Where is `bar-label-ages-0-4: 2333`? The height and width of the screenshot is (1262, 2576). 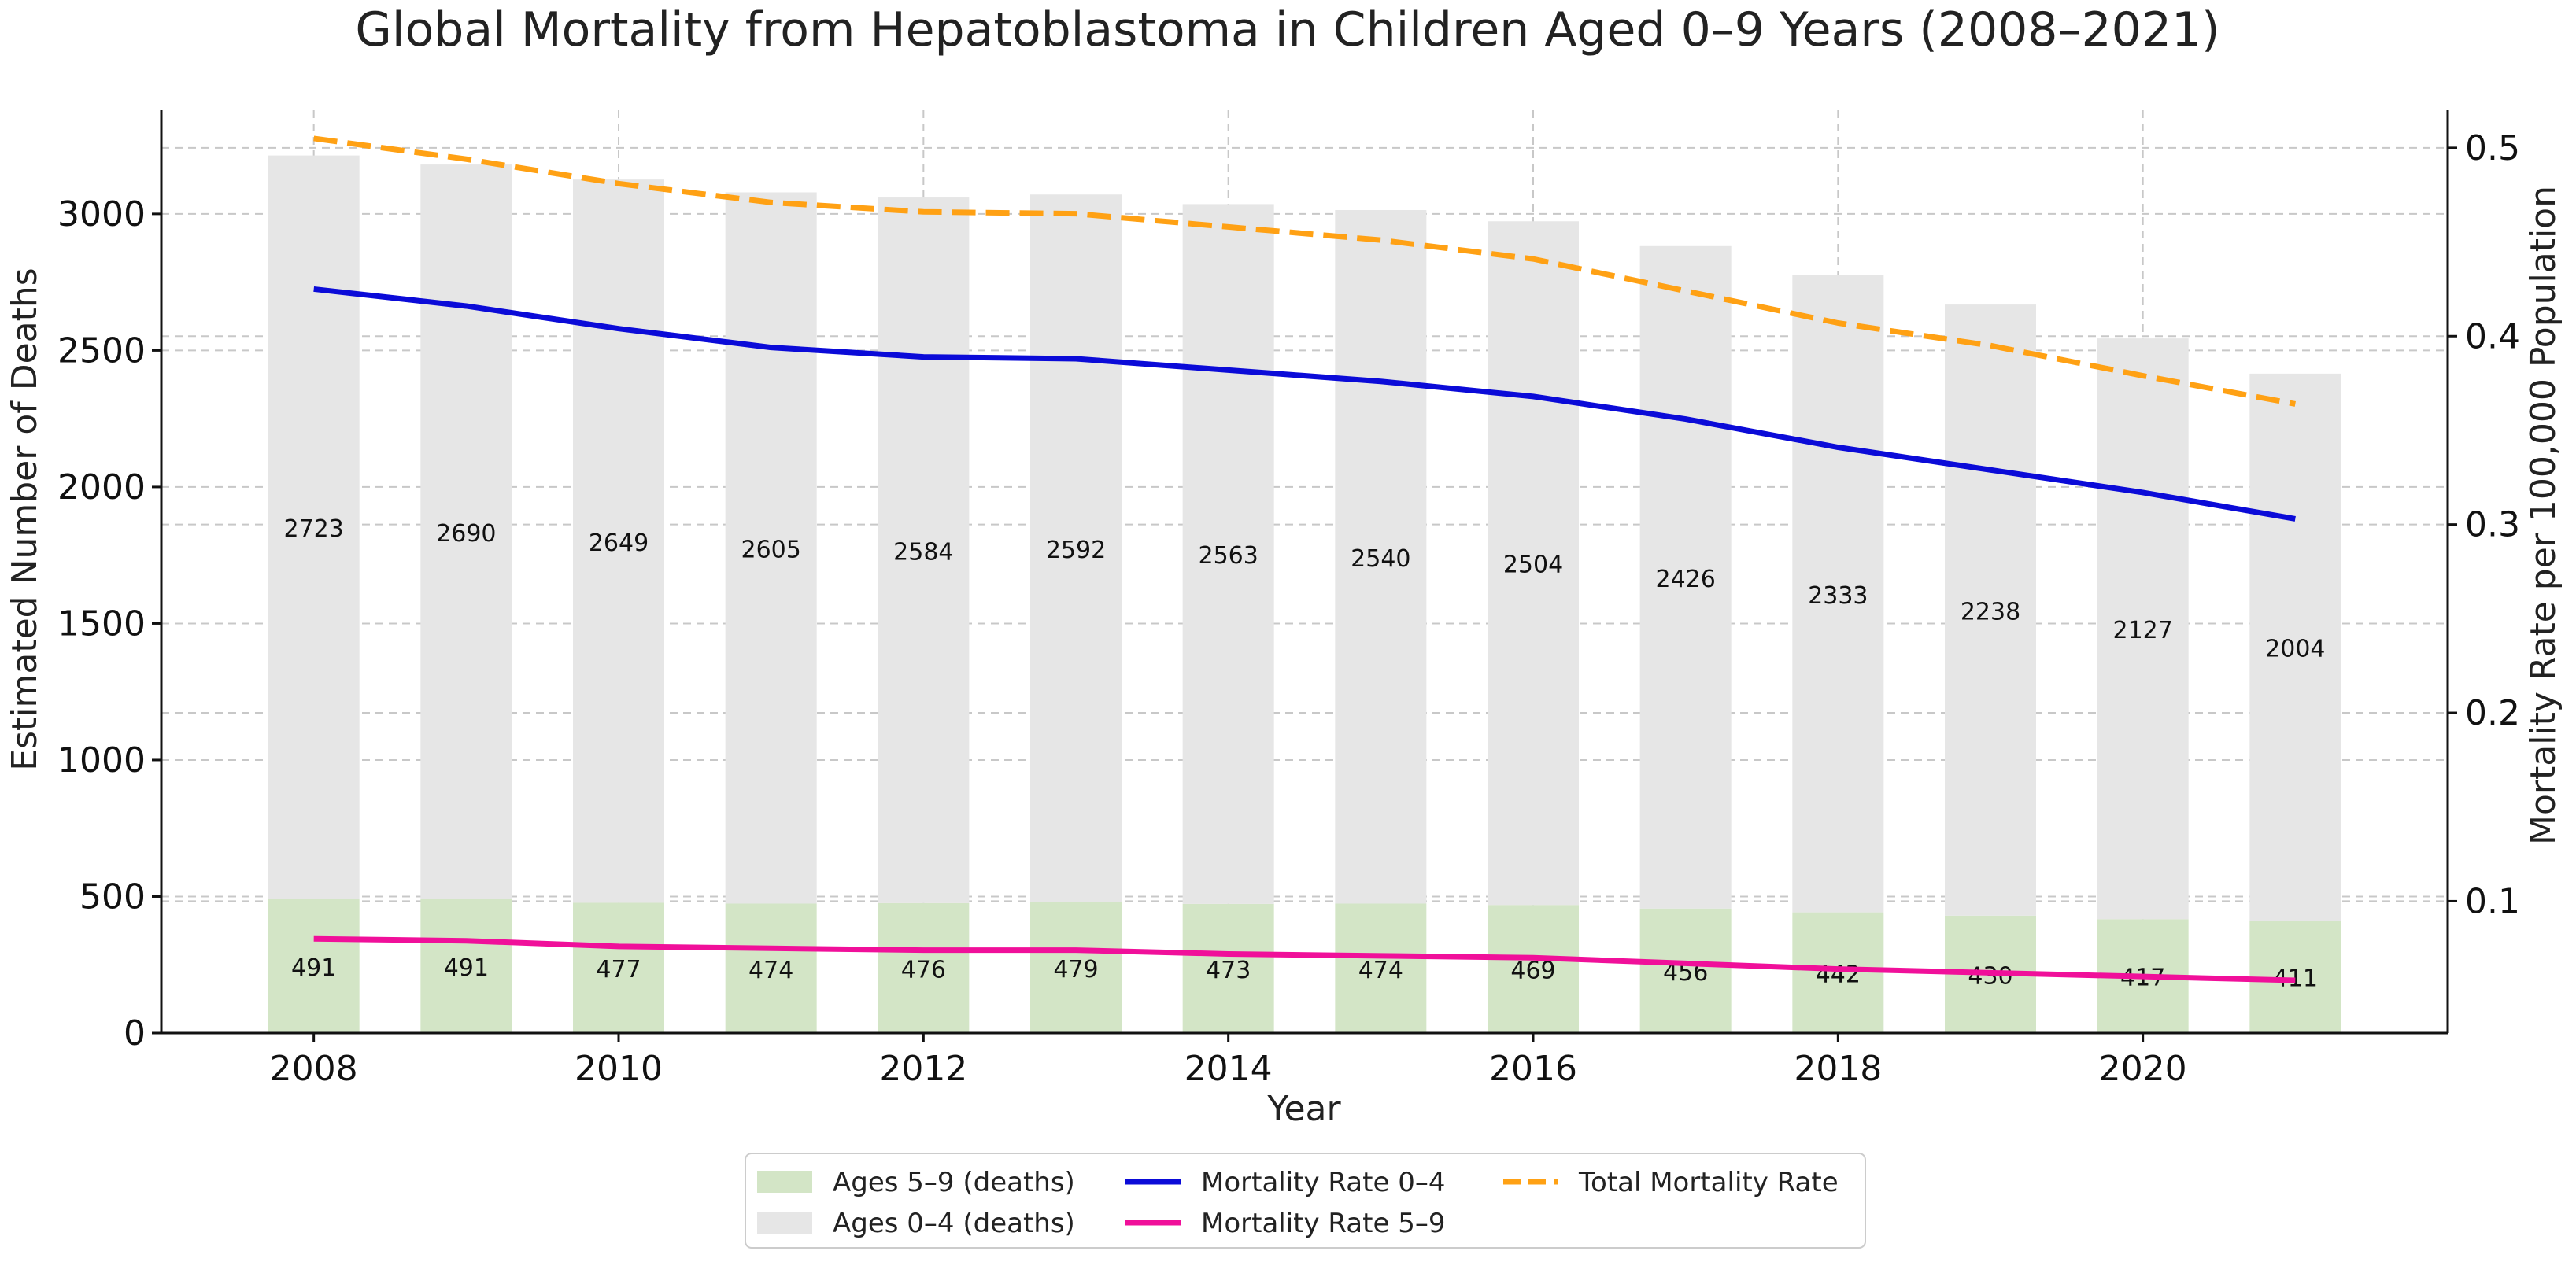 bar-label-ages-0-4: 2333 is located at coordinates (1838, 596).